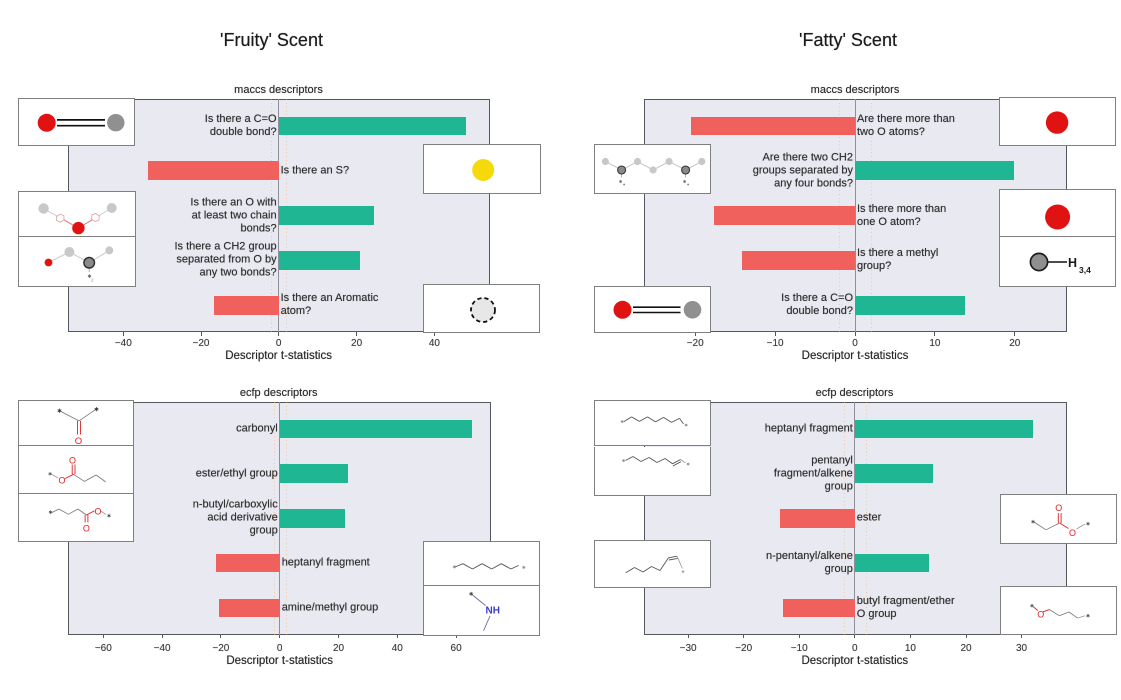 This screenshot has height=700, width=1121. Describe the element at coordinates (92, 279) in the screenshot. I see `svg-text: 2` at that location.